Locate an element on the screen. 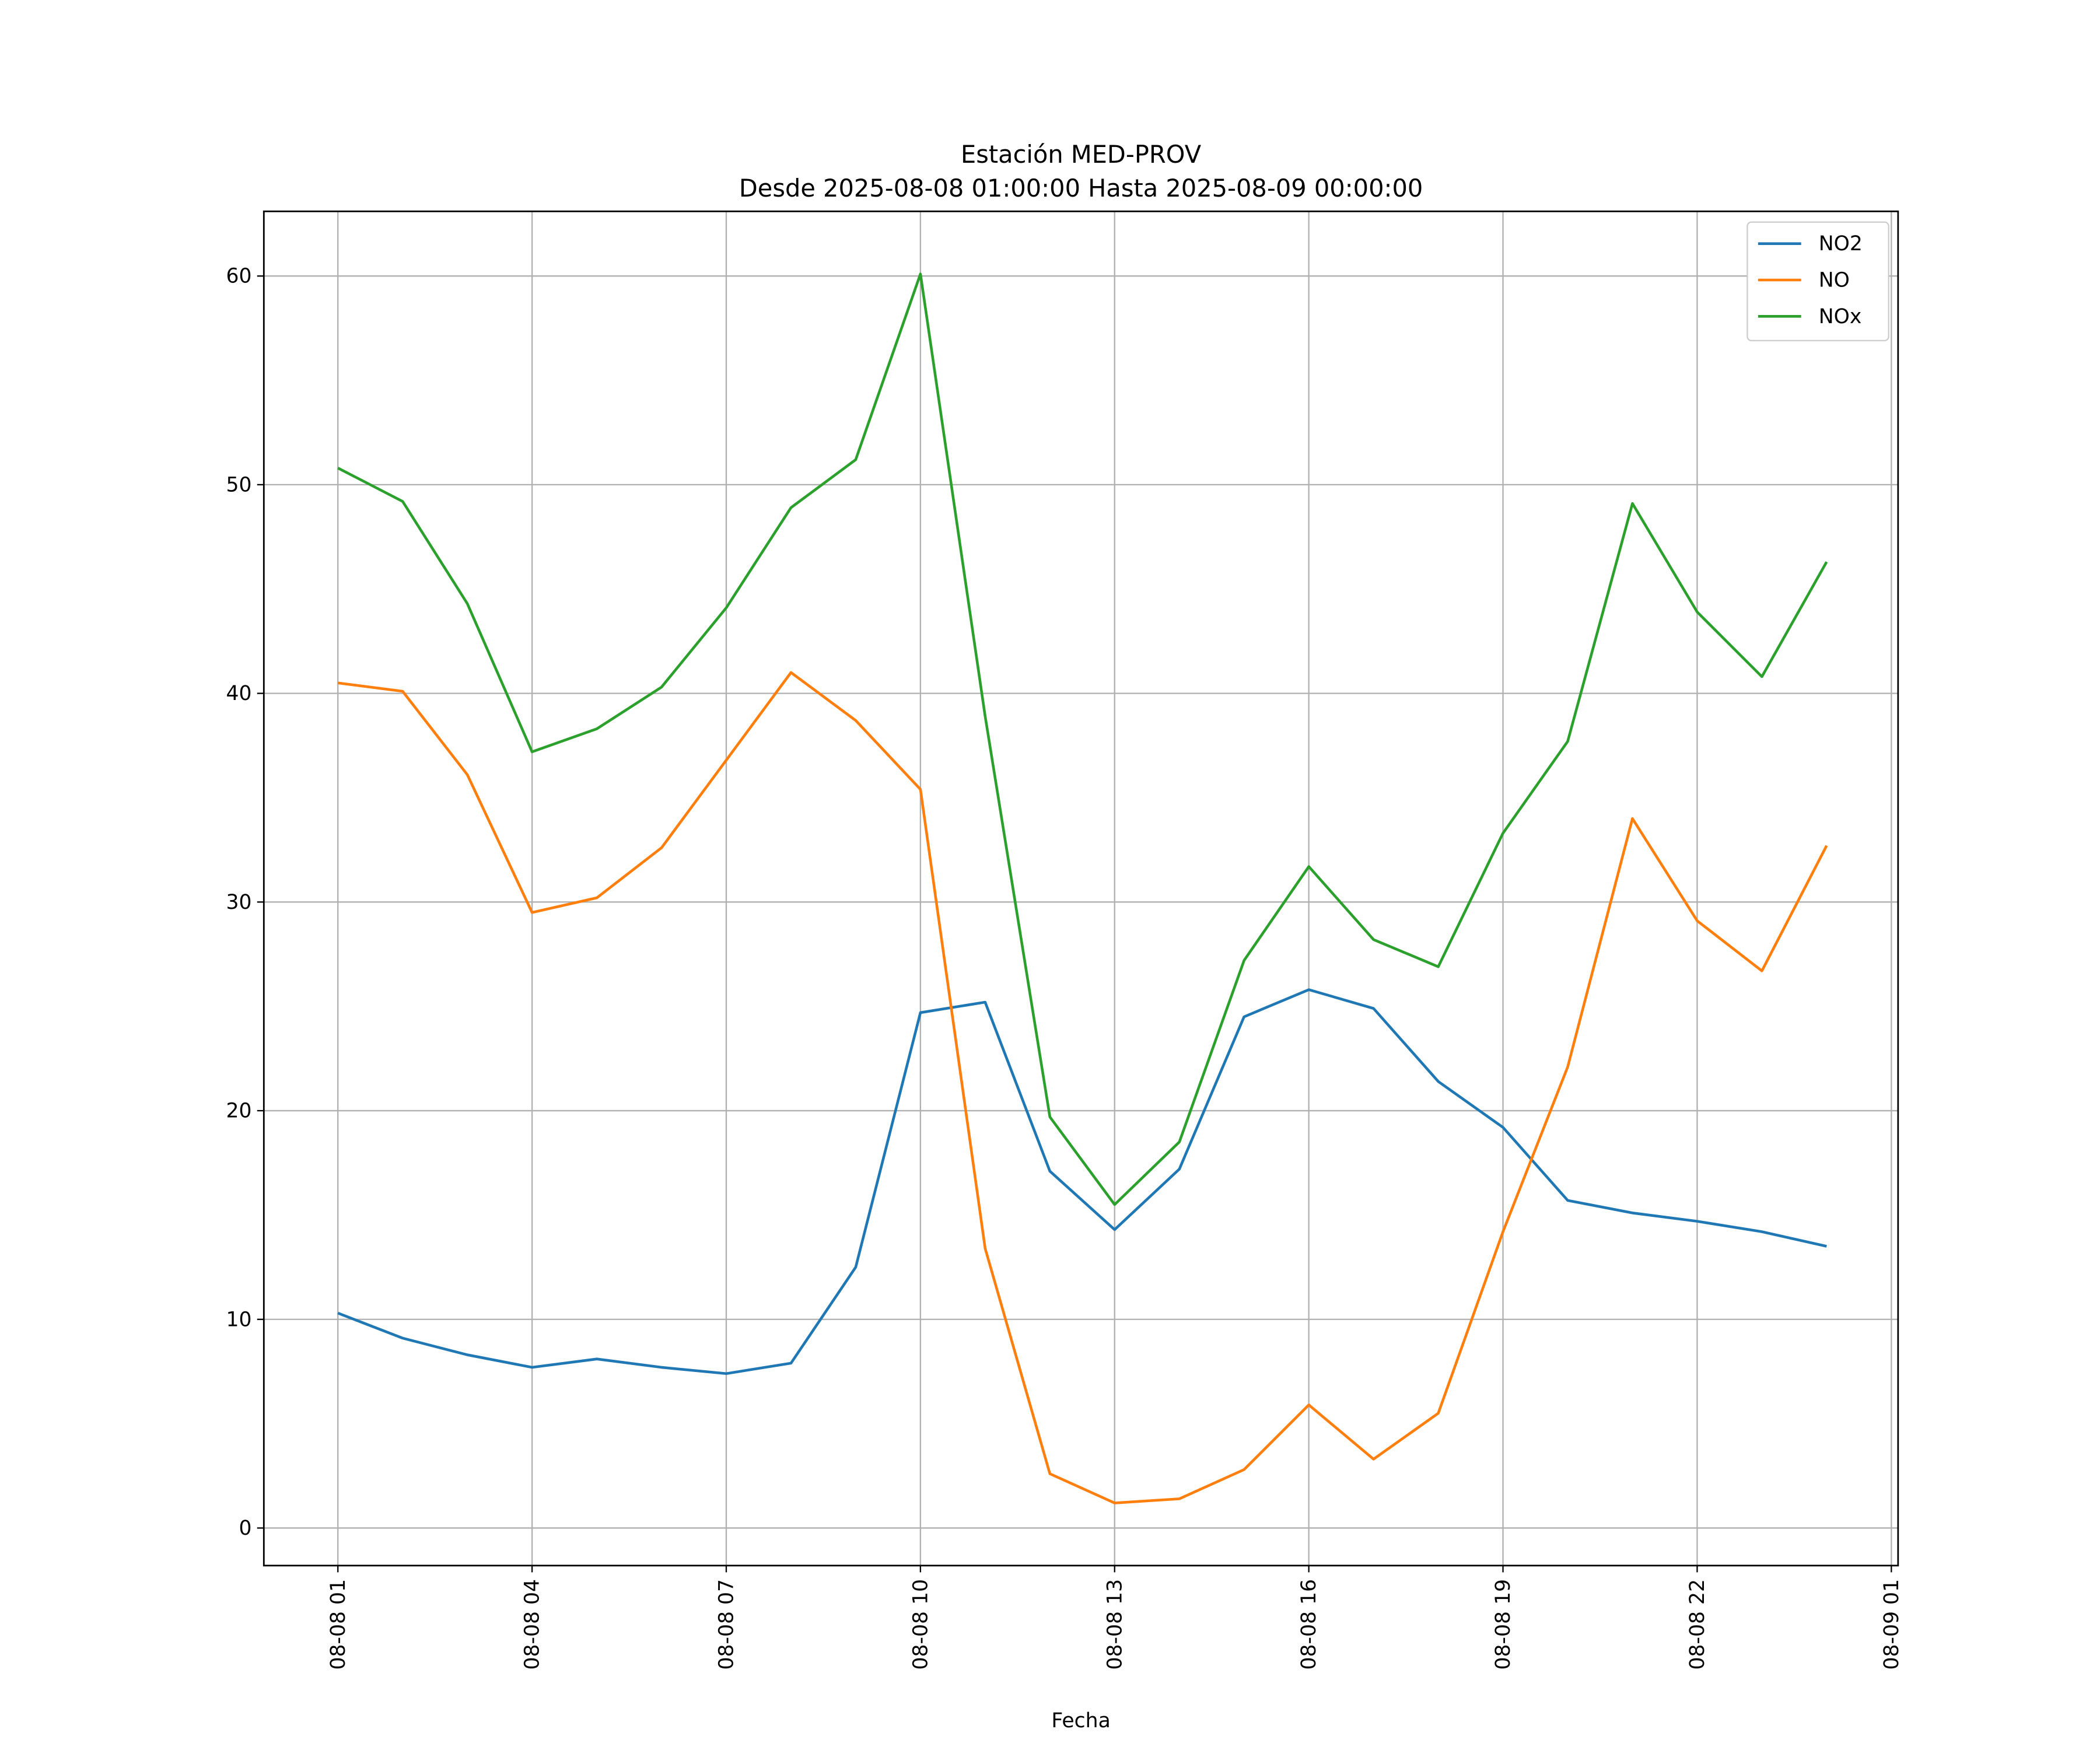  y-tick-label: 60 is located at coordinates (238, 276).